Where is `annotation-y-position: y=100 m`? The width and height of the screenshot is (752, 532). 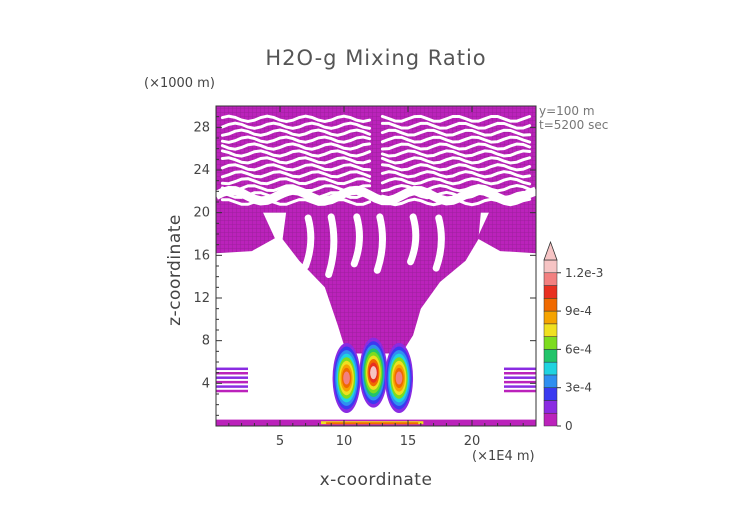
annotation-y-position: y=100 m is located at coordinates (567, 111).